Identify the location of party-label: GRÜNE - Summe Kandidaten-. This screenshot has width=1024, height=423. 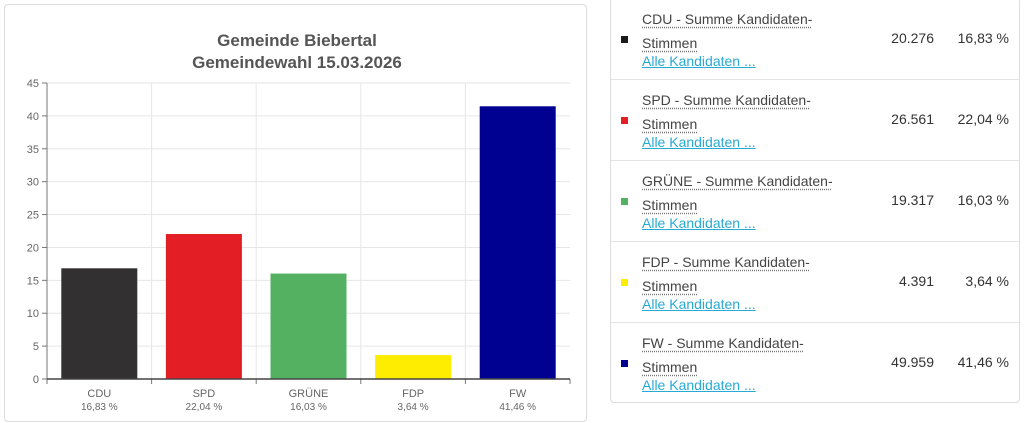
(737, 181).